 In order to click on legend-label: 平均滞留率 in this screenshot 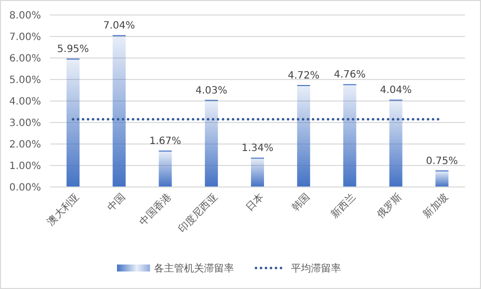, I will do `click(316, 268)`.